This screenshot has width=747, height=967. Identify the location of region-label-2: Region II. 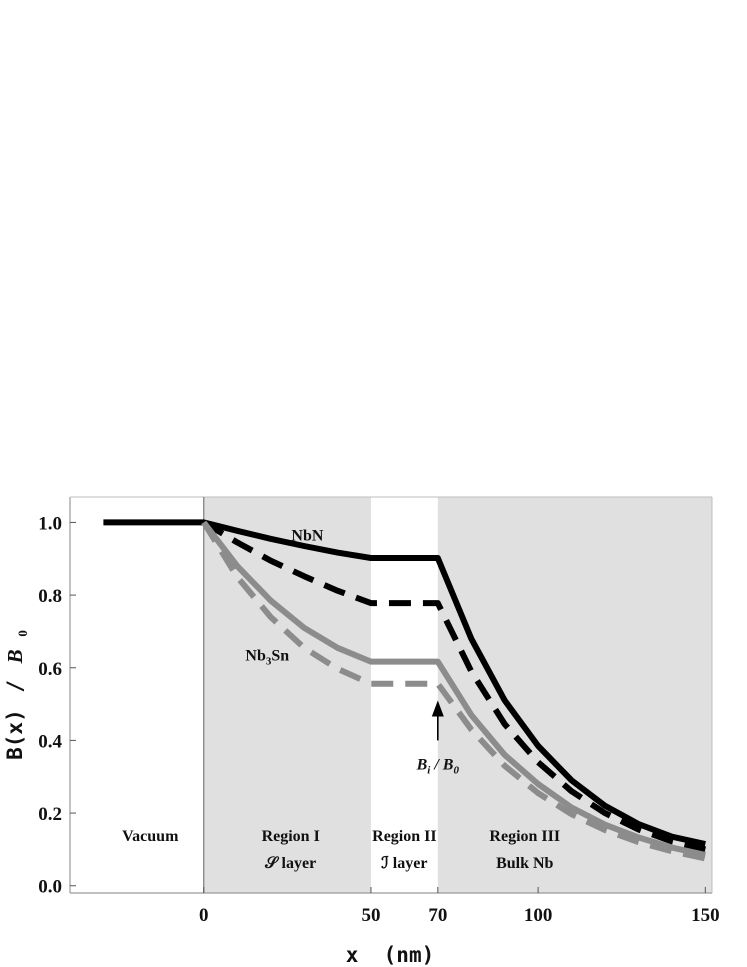
(404, 836).